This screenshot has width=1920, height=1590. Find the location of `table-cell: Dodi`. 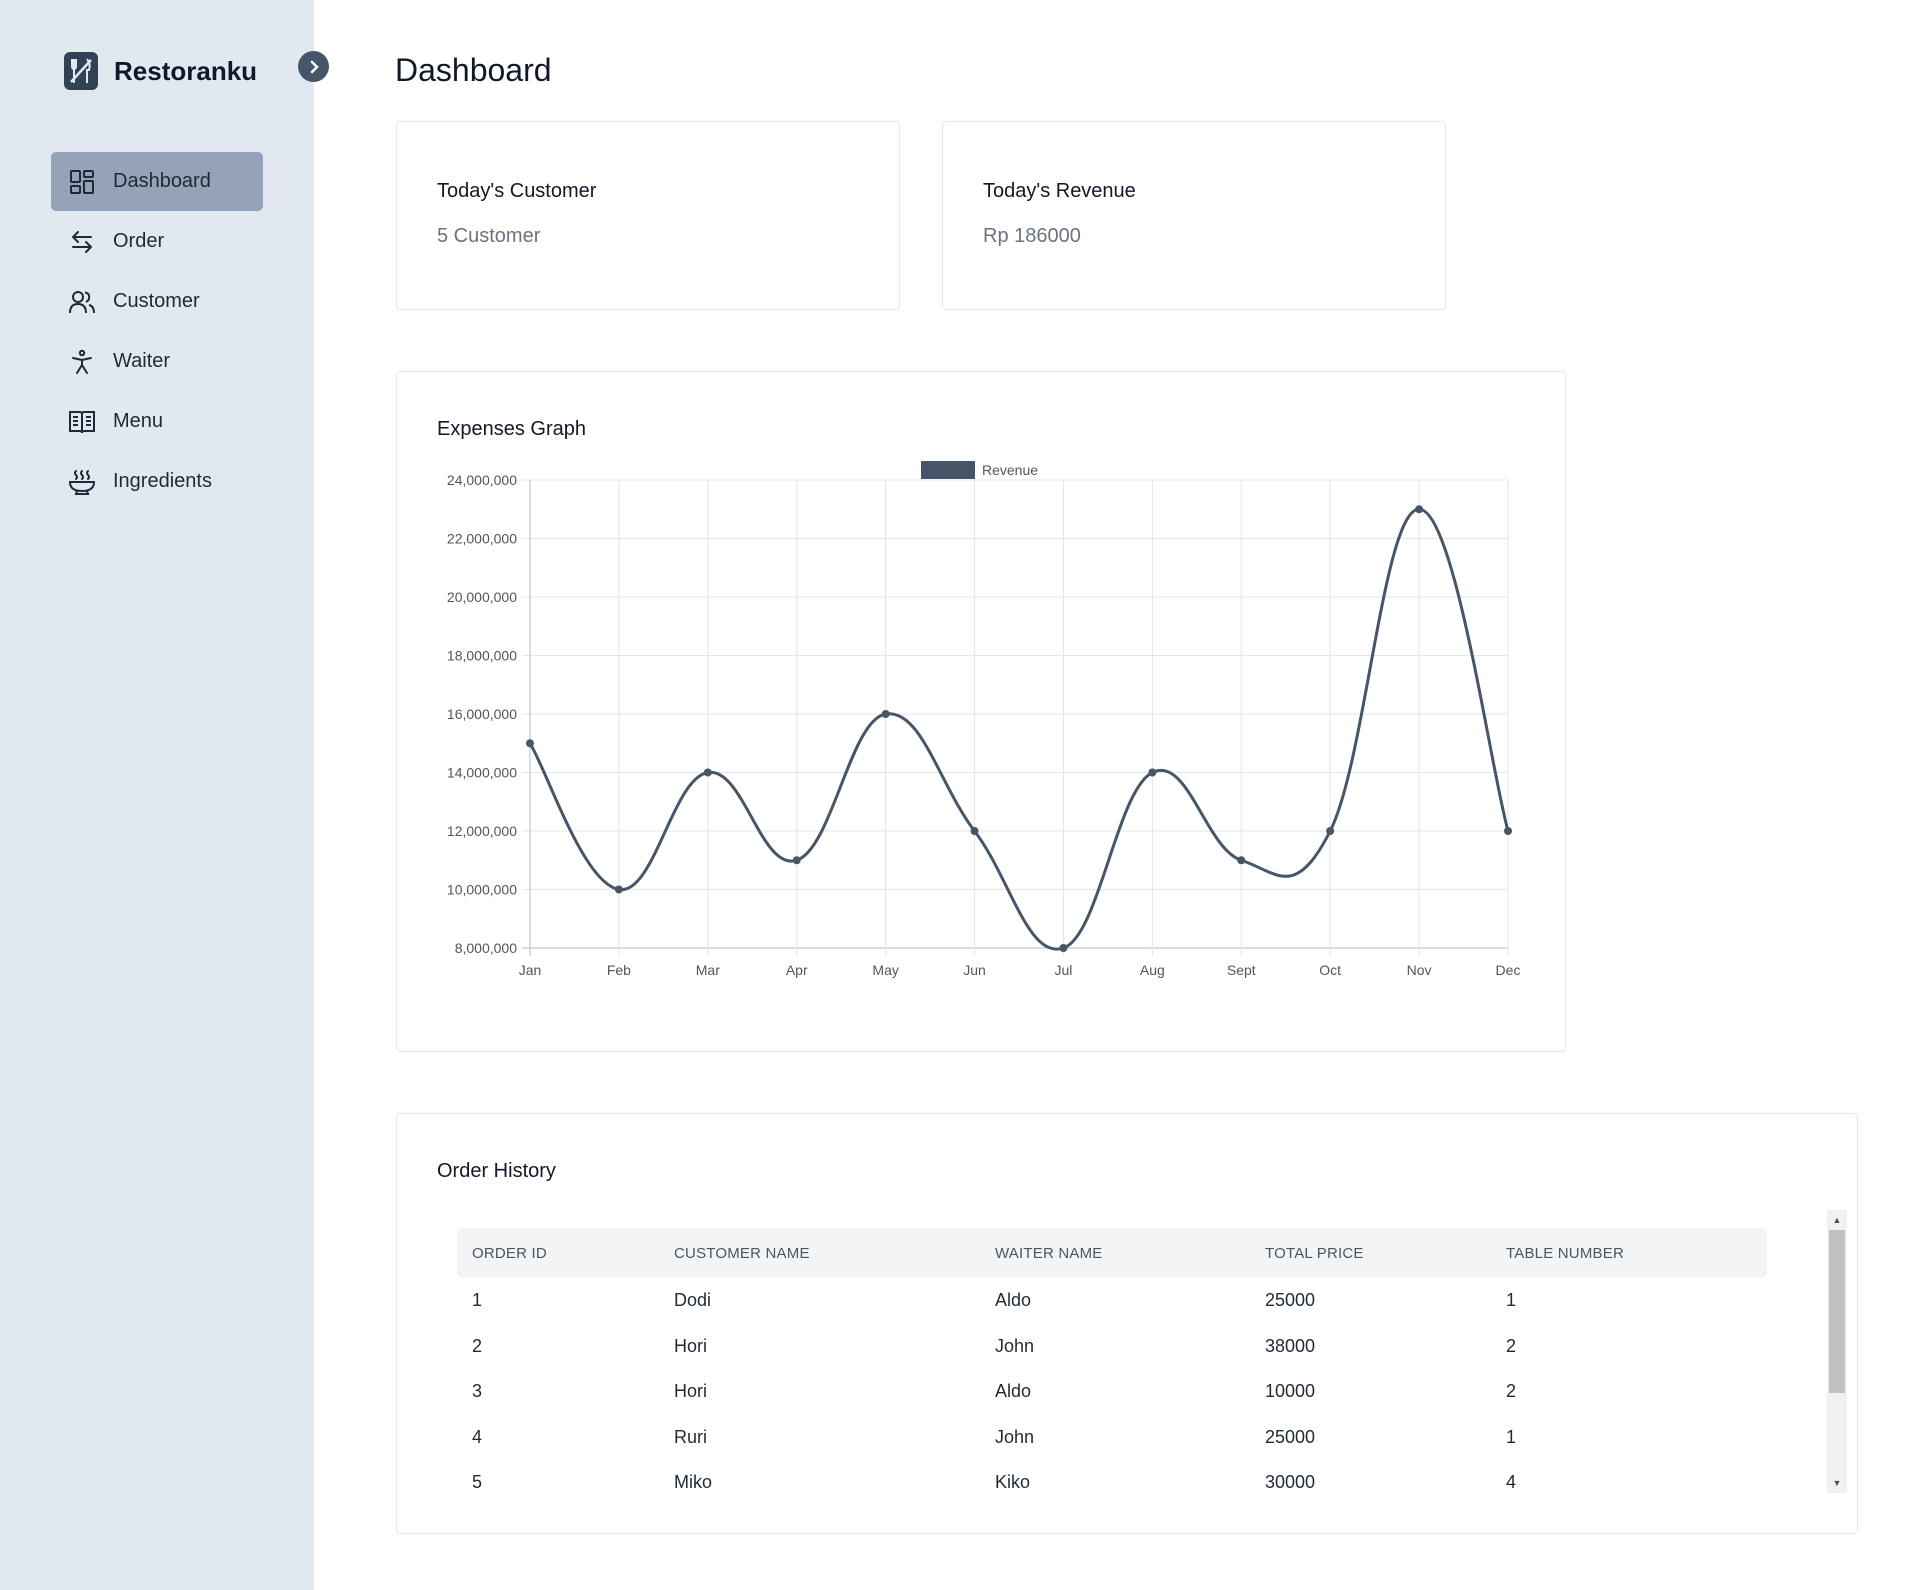

table-cell: Dodi is located at coordinates (693, 1300).